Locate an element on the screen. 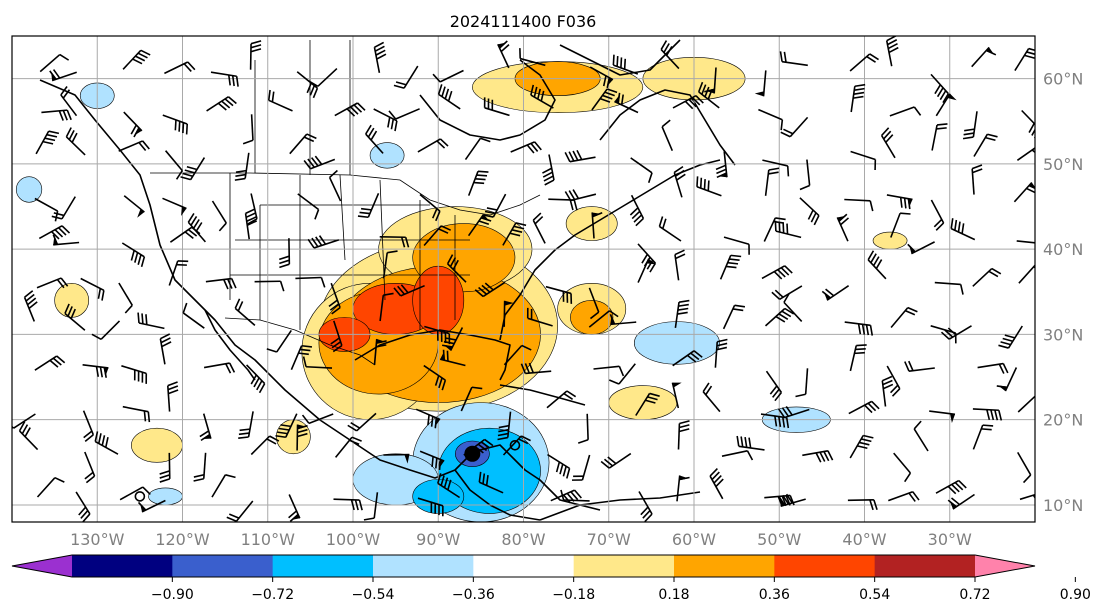 The image size is (1105, 615). lon-tick-label: 130°W is located at coordinates (97, 539).